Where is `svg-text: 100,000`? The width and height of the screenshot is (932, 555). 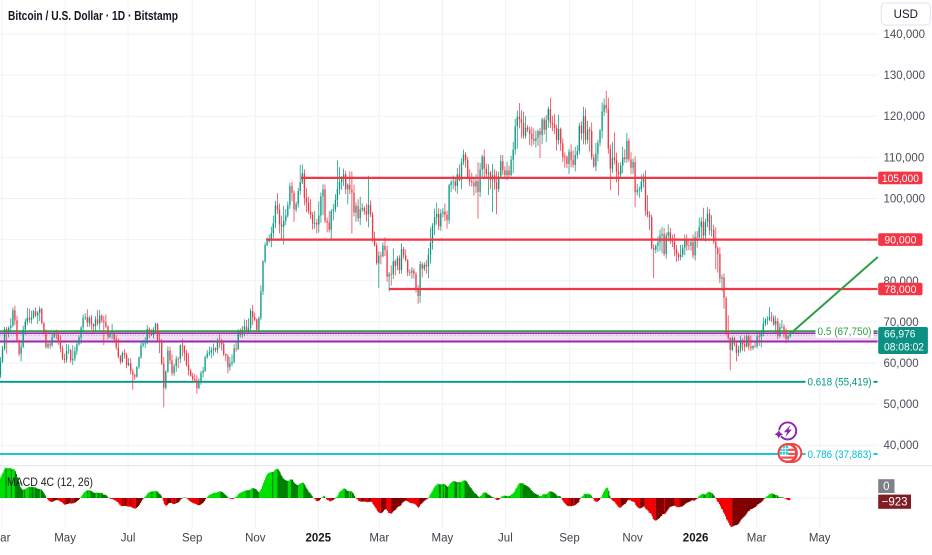
svg-text: 100,000 is located at coordinates (905, 200).